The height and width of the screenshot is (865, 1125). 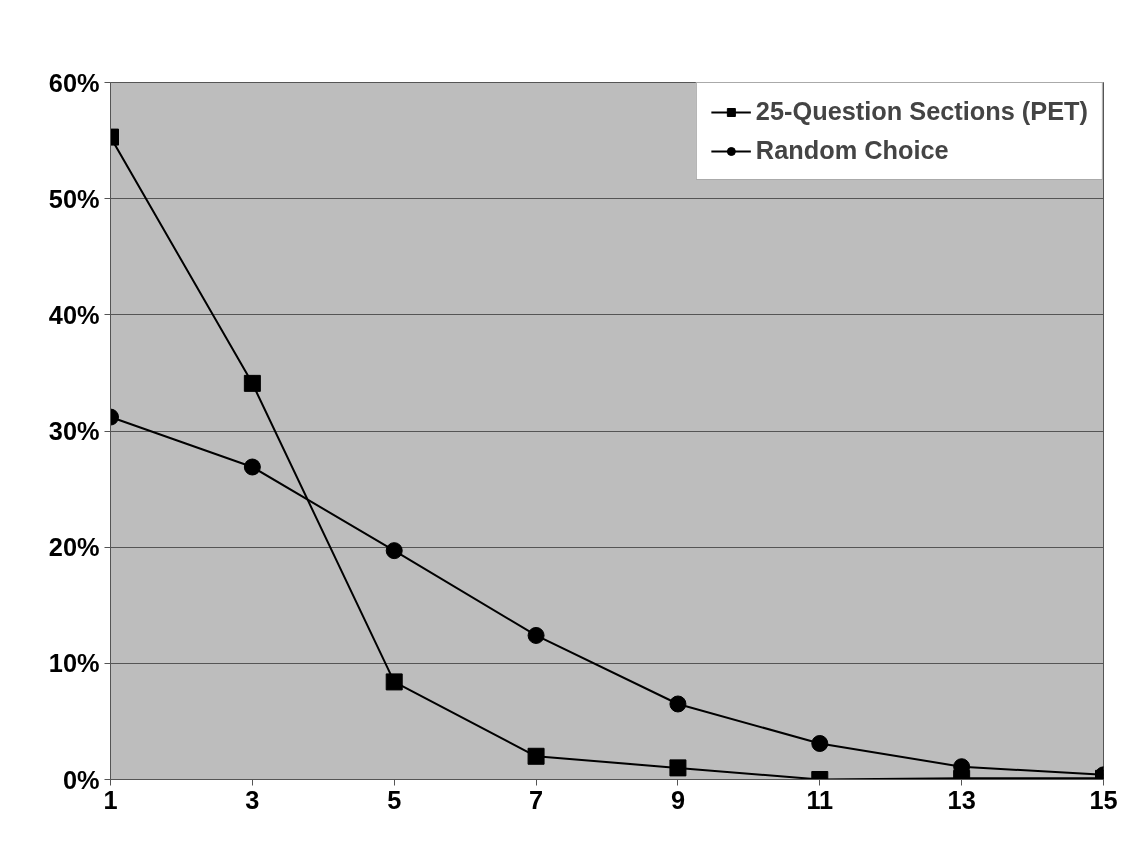 I want to click on x-tick-label: 3, so click(x=252, y=799).